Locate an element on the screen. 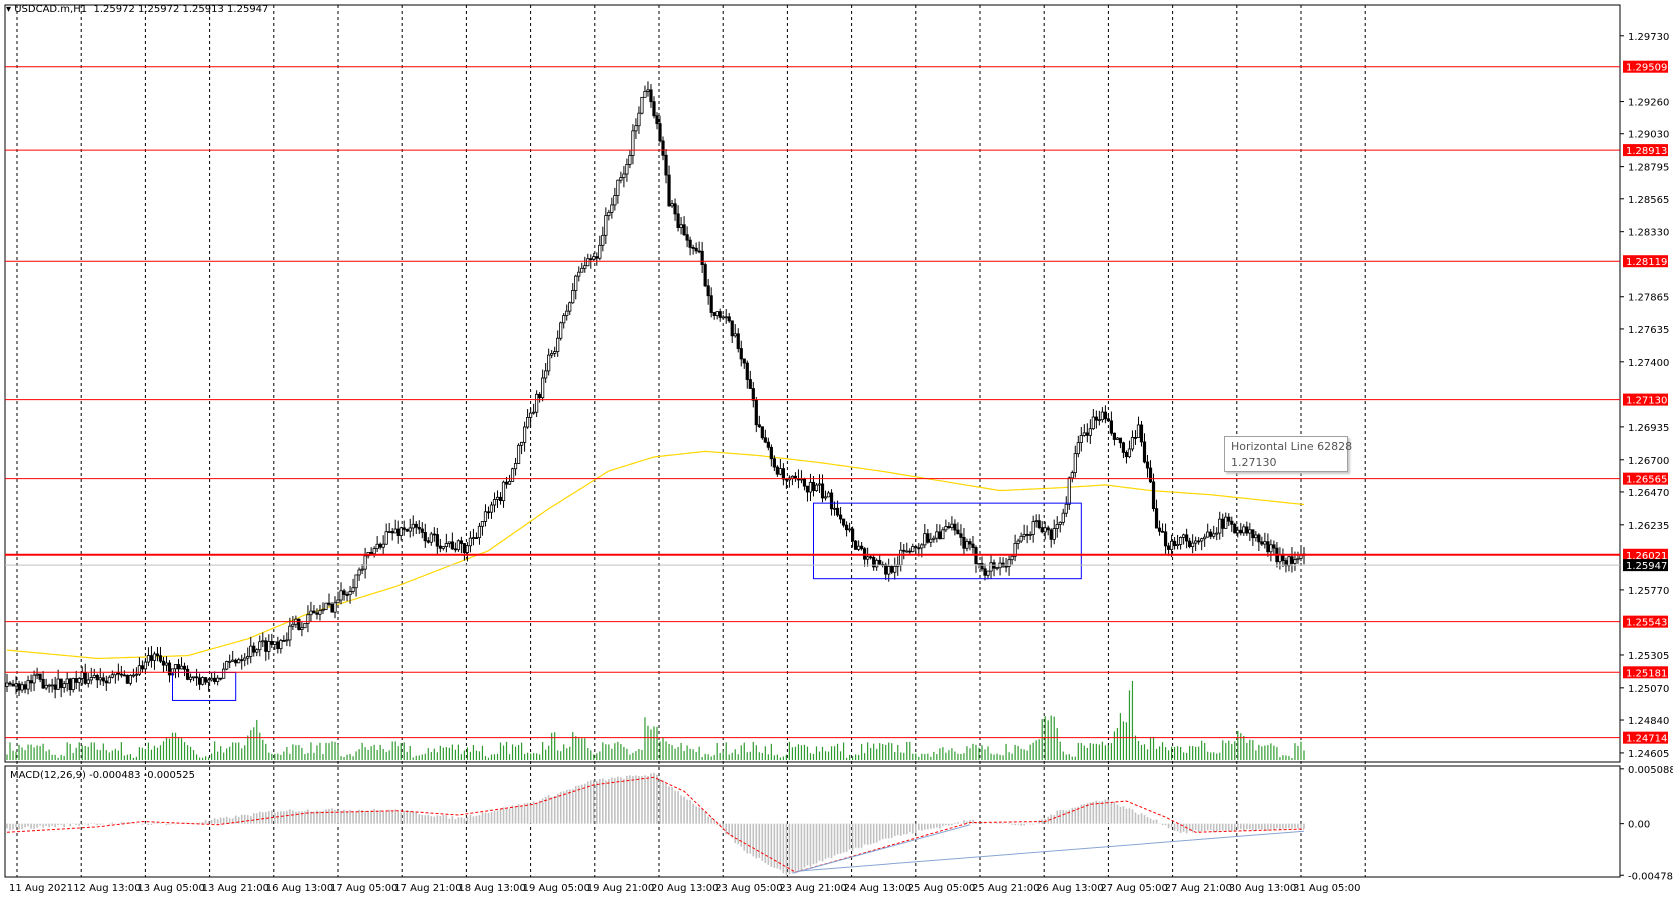  x-tick-label: 12 Aug 13:00 is located at coordinates (106, 888).